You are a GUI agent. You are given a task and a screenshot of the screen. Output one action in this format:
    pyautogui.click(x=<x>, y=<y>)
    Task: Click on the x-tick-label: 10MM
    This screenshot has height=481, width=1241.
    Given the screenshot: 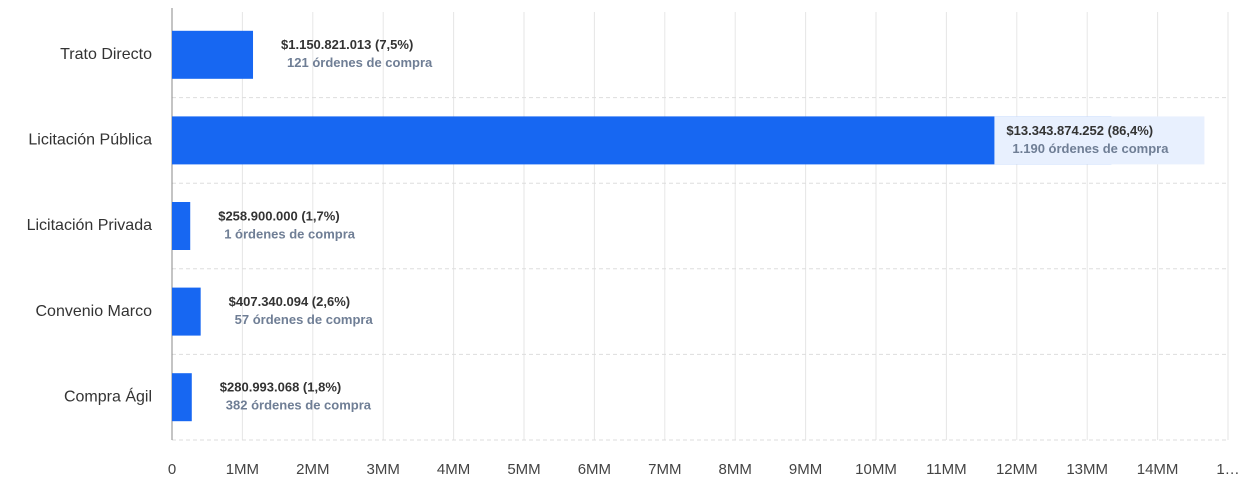 What is the action you would take?
    pyautogui.click(x=876, y=469)
    